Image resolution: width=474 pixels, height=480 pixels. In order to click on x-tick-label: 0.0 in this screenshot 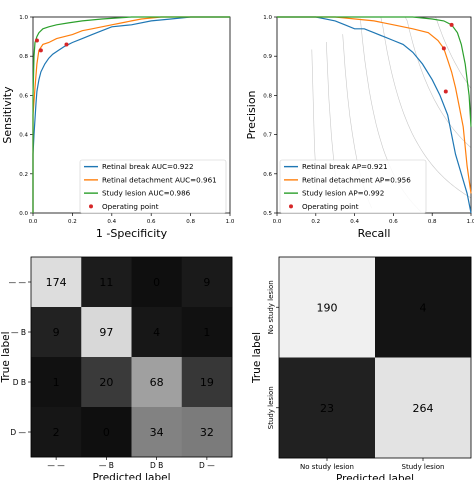, I will do `click(277, 222)`.